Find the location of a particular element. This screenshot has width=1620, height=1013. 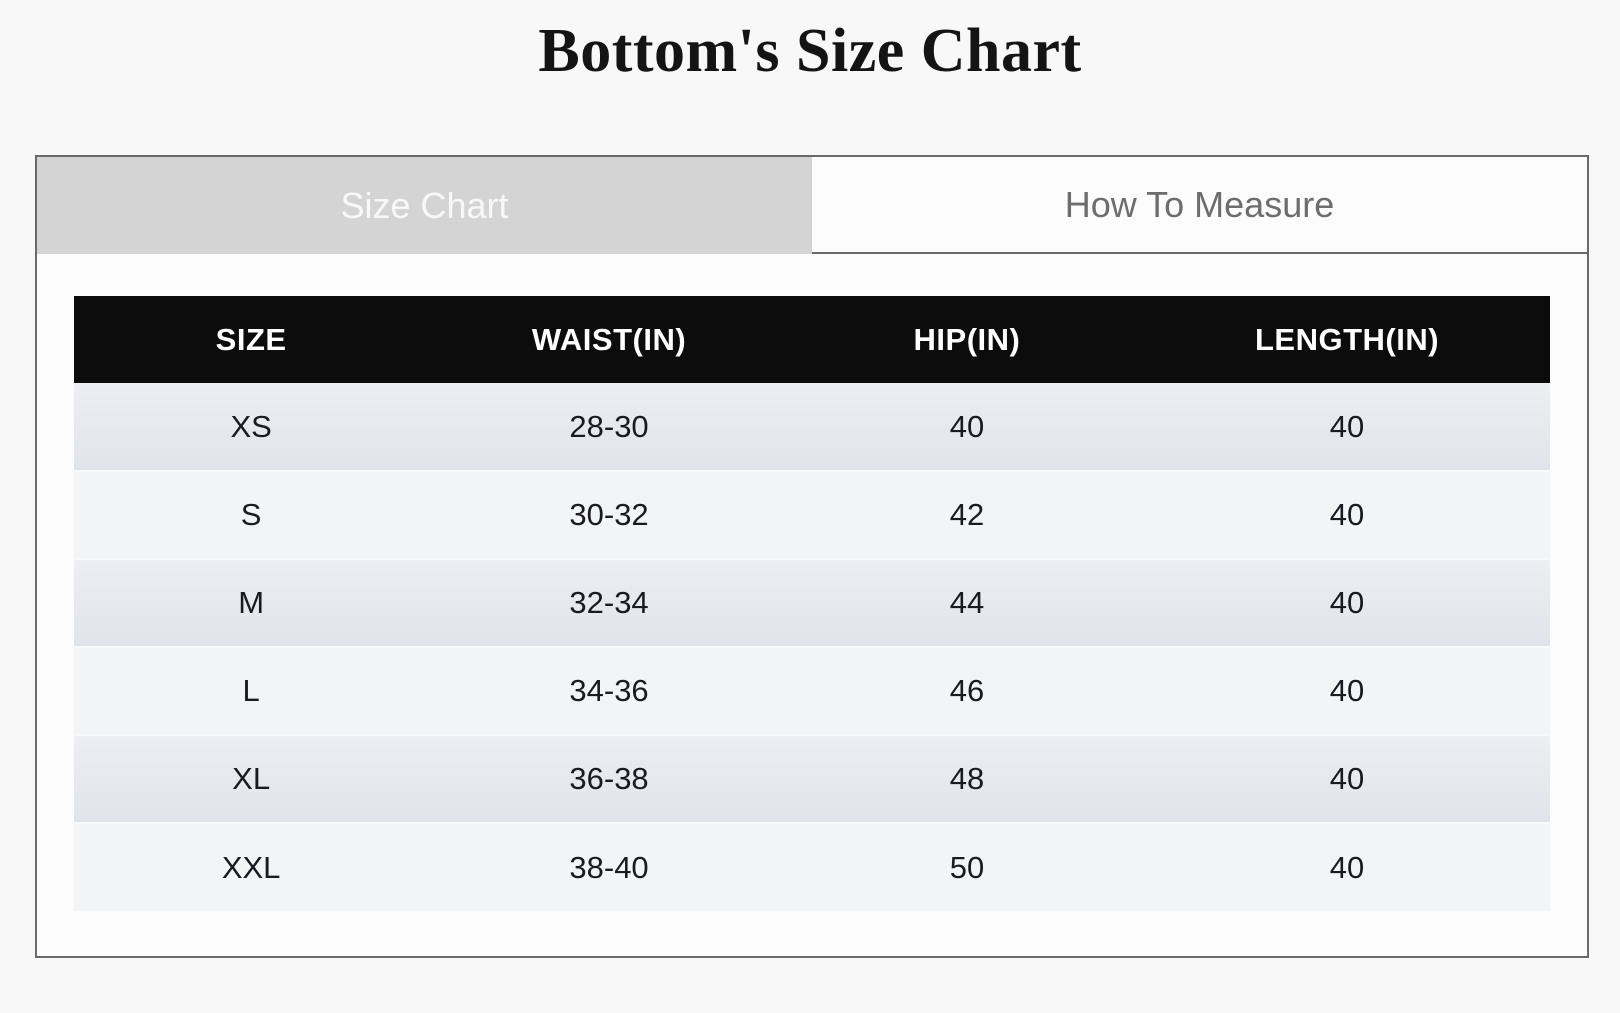

table-row: XXL 38-40 50 40 is located at coordinates (812, 866).